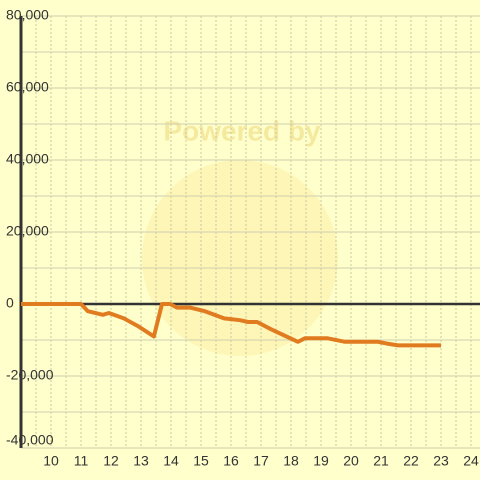 The image size is (480, 480). What do you see at coordinates (171, 461) in the screenshot?
I see `x-tick-label: 14` at bounding box center [171, 461].